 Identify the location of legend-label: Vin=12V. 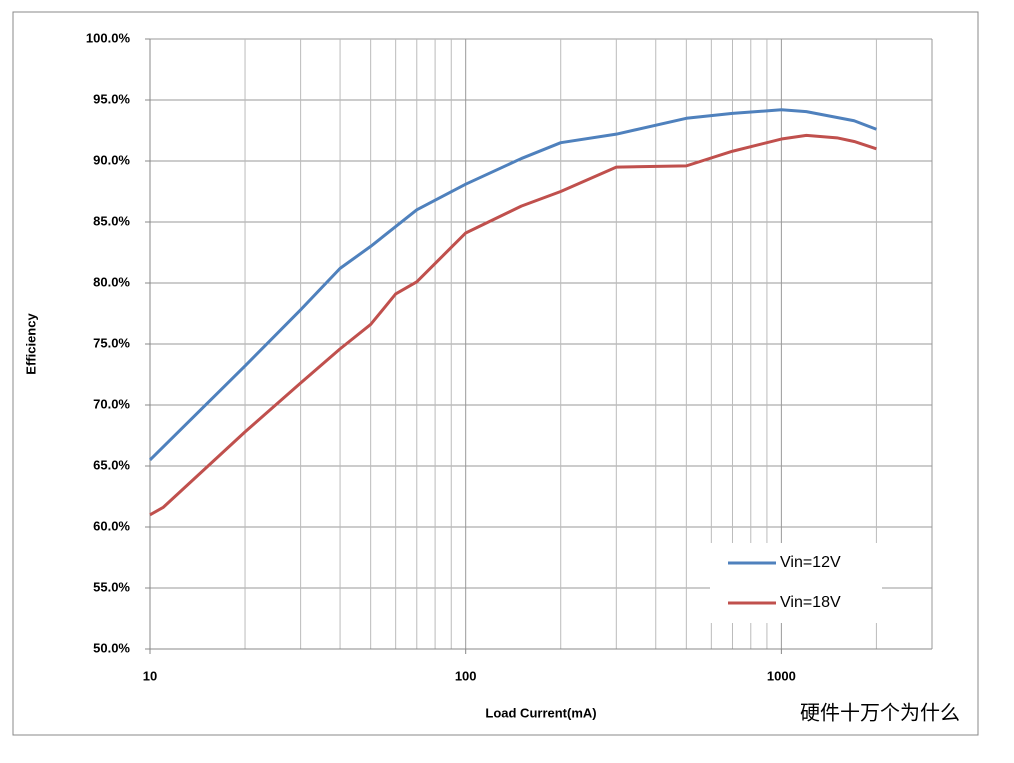
(810, 562).